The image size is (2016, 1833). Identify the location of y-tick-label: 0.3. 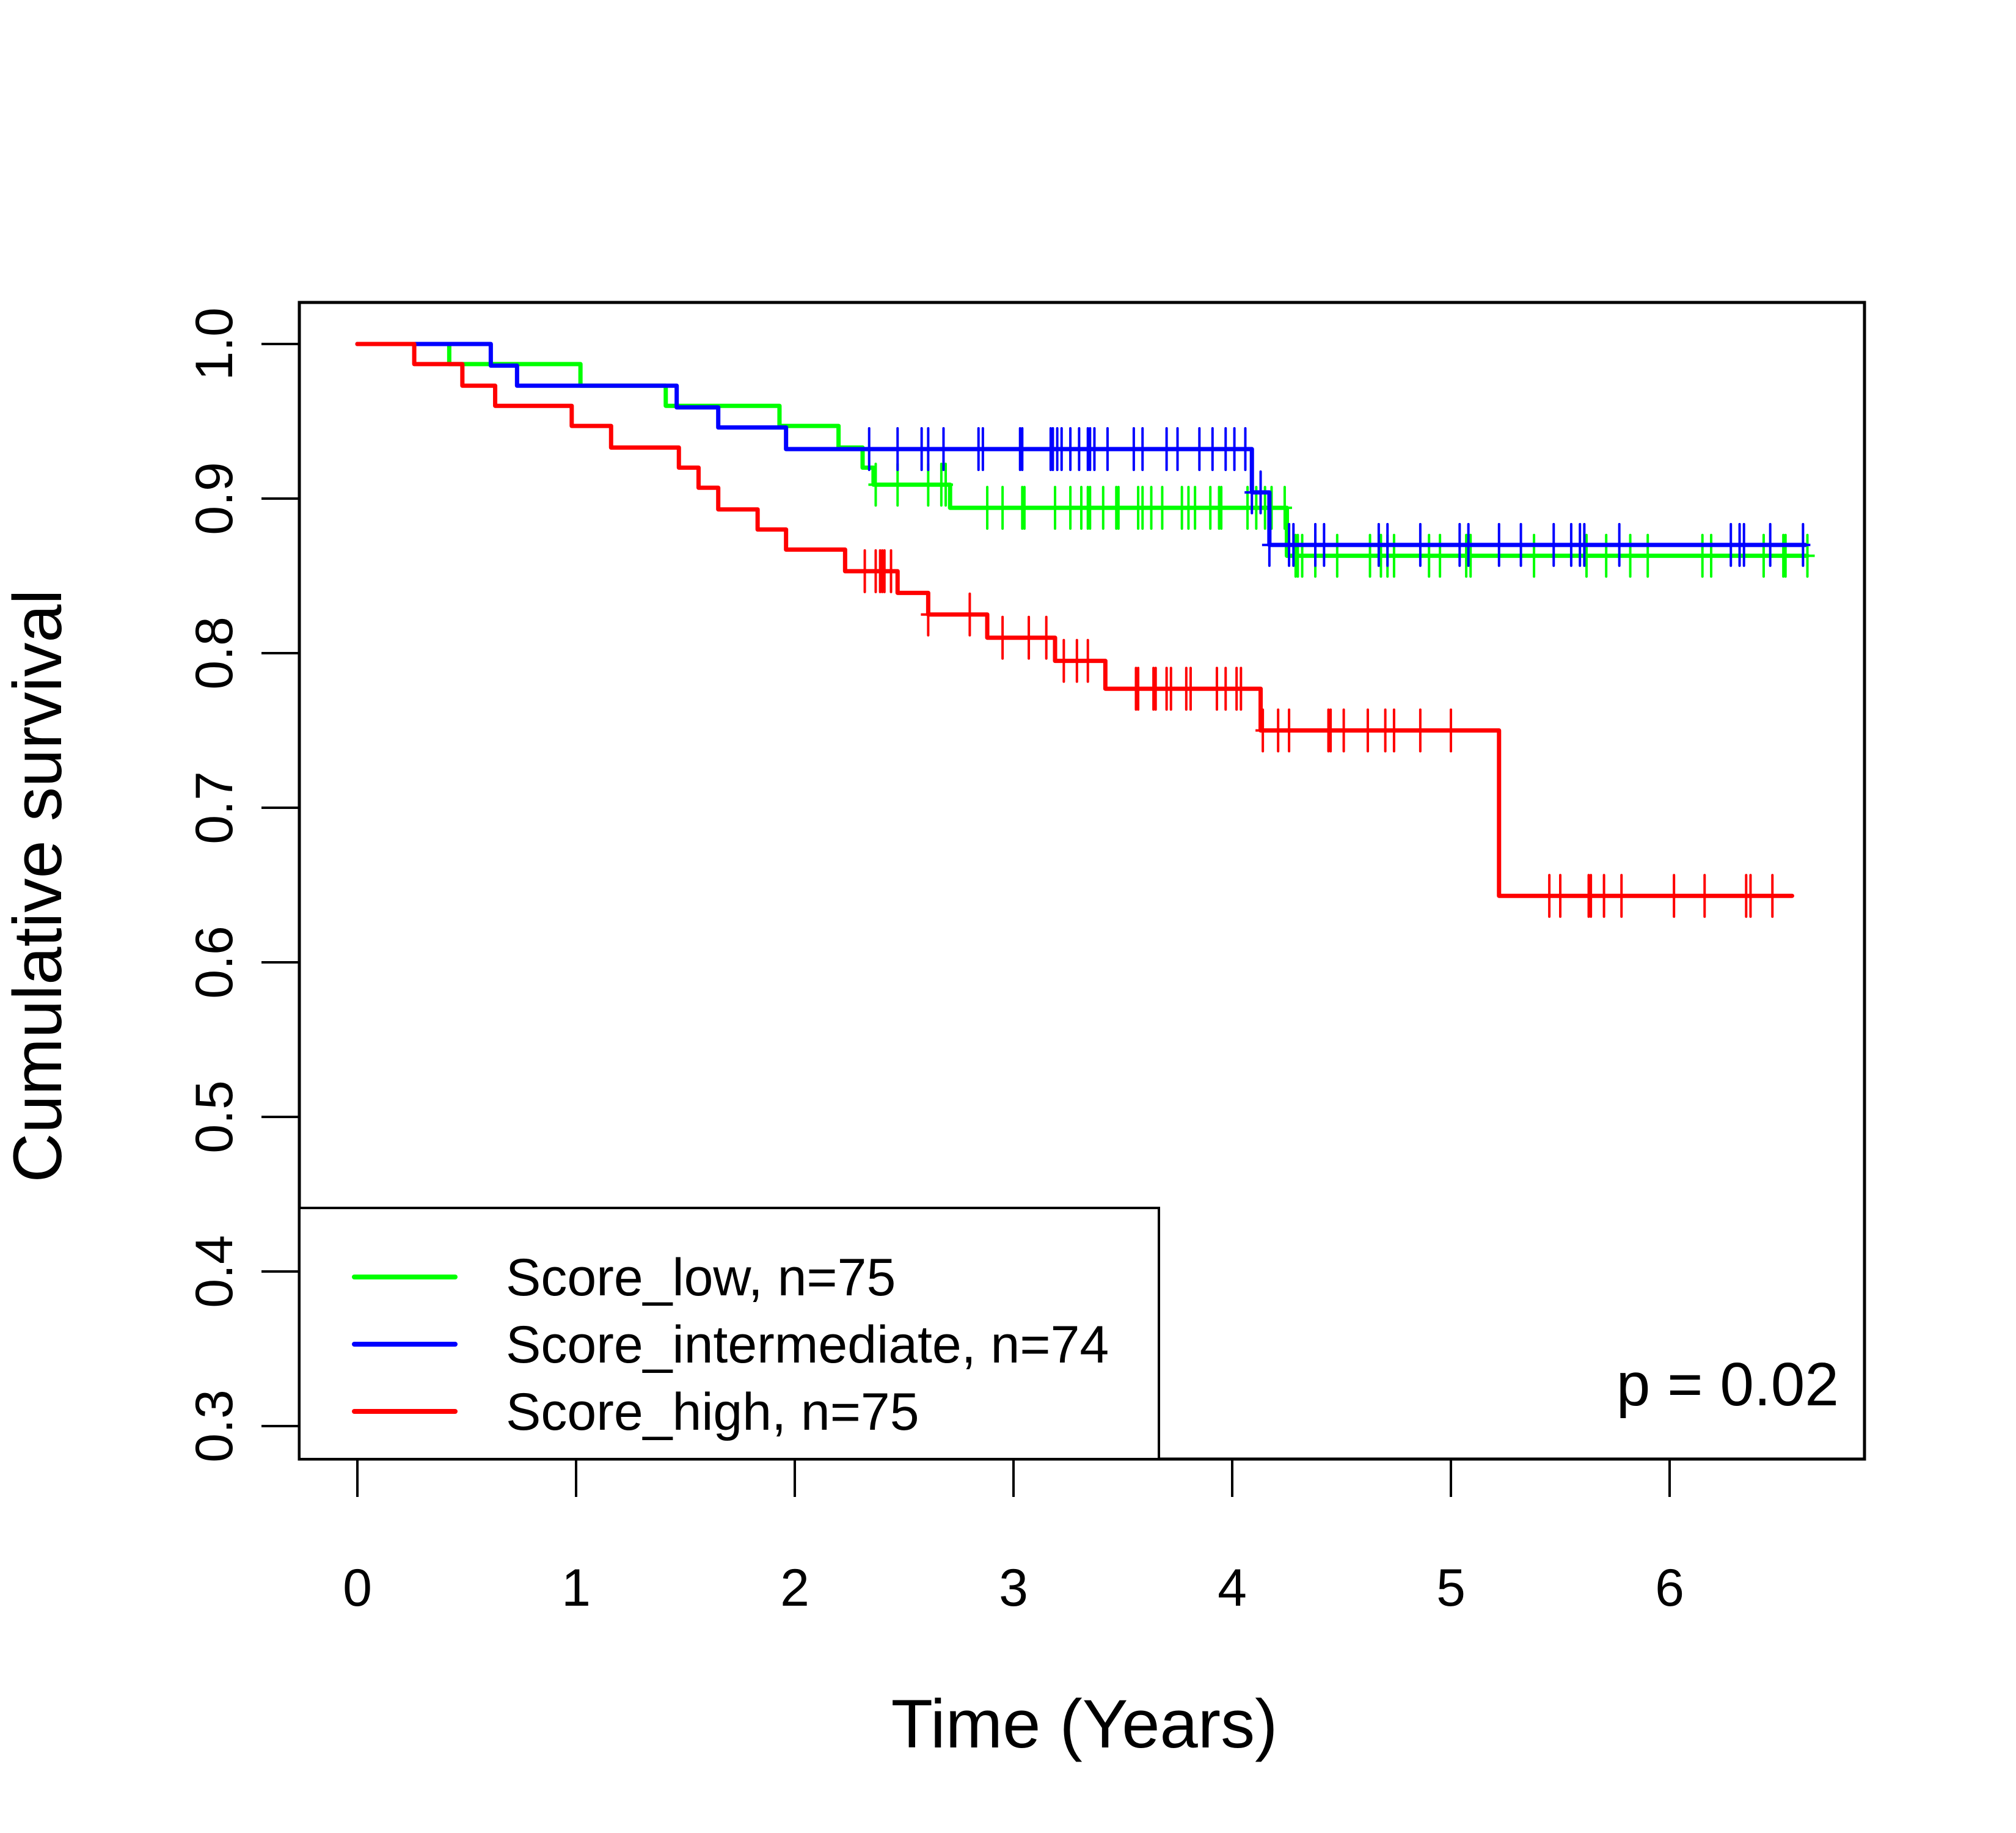
(215, 1426).